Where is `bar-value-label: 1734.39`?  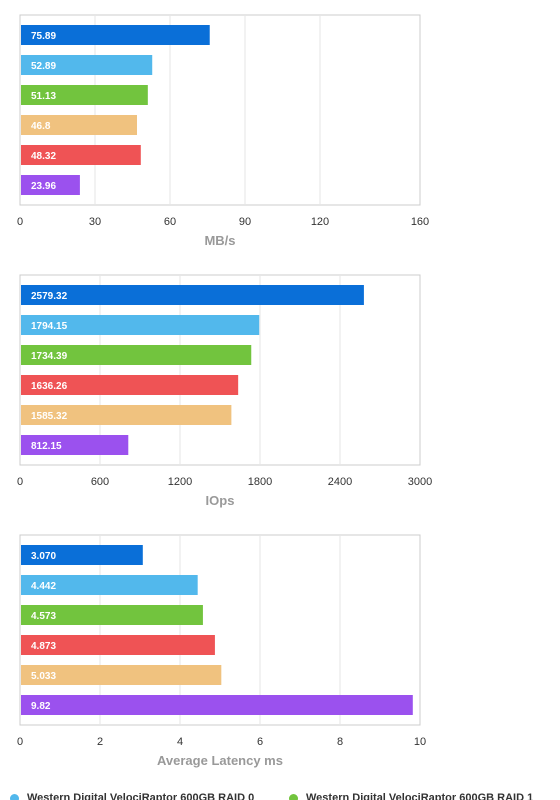 bar-value-label: 1734.39 is located at coordinates (49, 356).